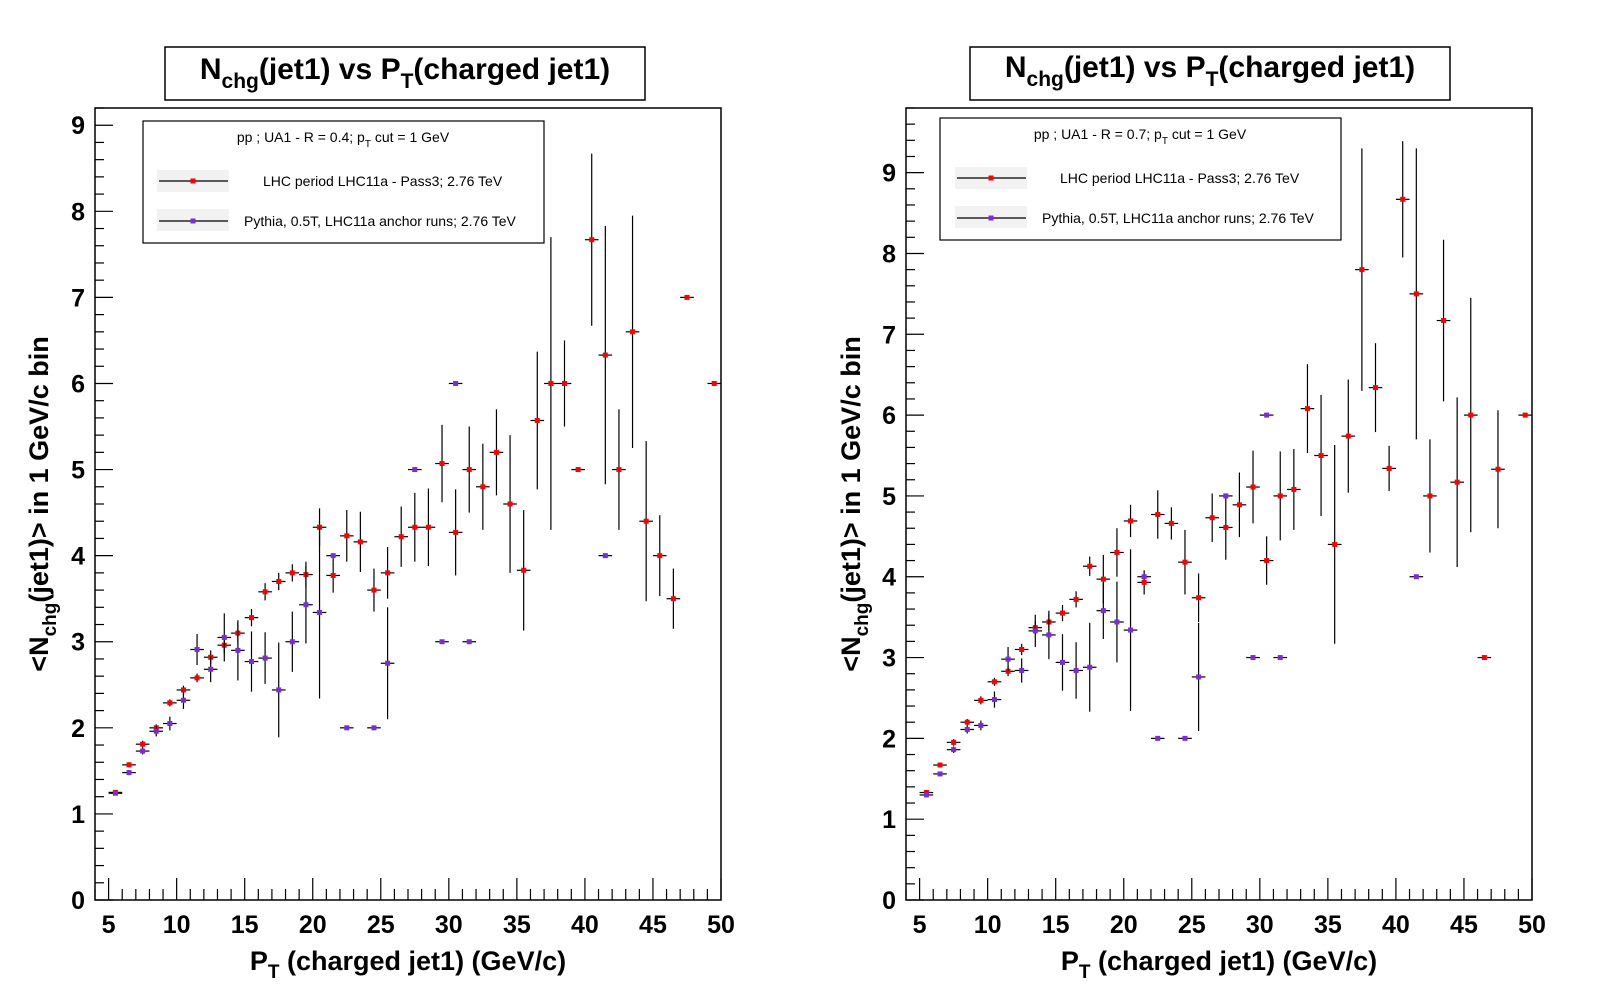 This screenshot has width=1609, height=1001. What do you see at coordinates (408, 889) in the screenshot?
I see `x-axis-ticks-left` at bounding box center [408, 889].